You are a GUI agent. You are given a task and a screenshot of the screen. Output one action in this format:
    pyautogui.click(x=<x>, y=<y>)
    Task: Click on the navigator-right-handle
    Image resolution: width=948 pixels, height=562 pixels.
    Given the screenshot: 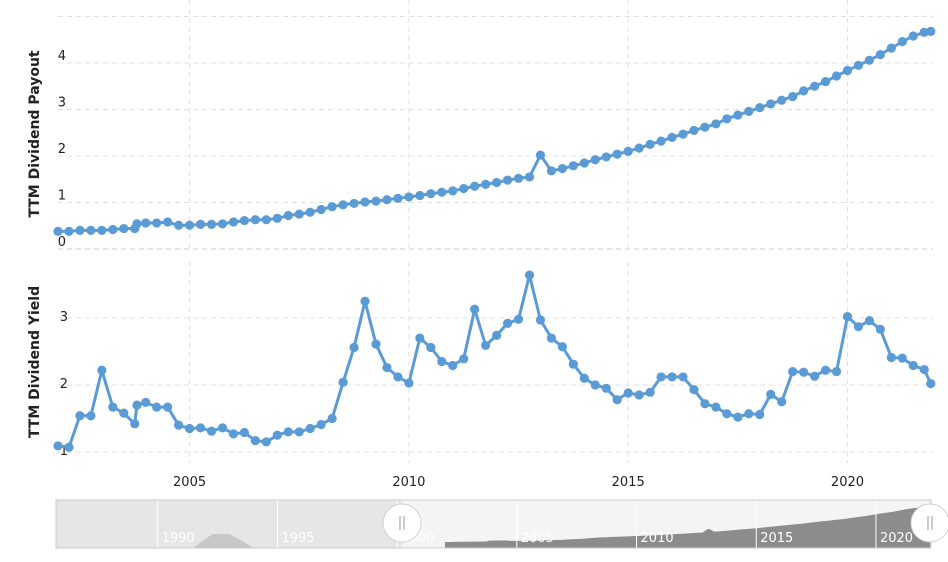 What is the action you would take?
    pyautogui.click(x=929, y=523)
    